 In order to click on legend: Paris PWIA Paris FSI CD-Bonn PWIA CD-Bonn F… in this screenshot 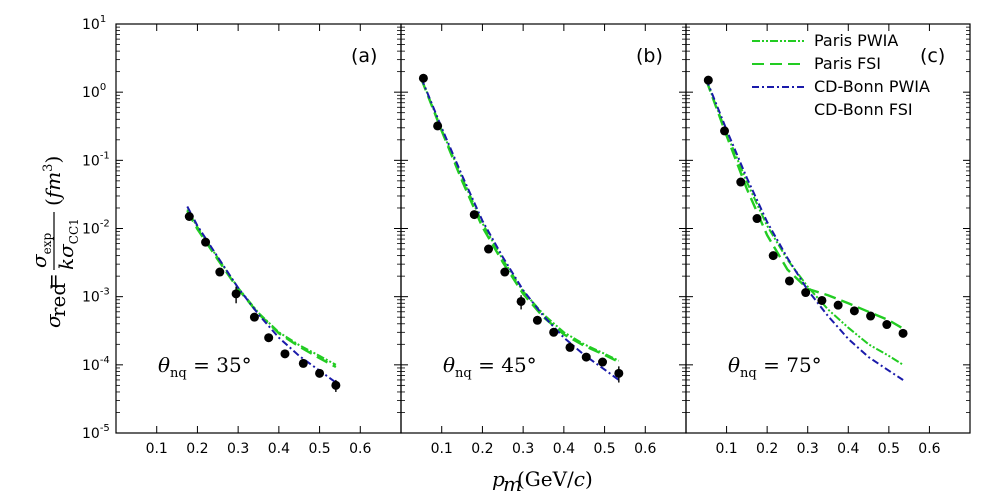, I will do `click(841, 75)`.